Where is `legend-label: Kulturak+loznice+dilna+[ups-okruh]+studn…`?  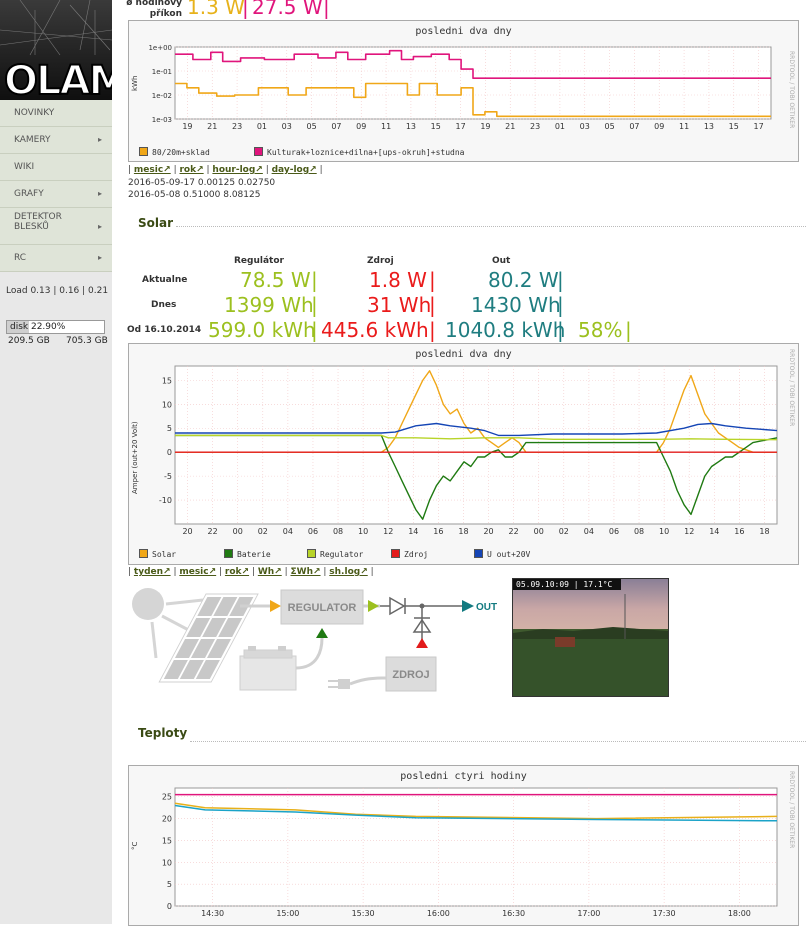 legend-label: Kulturak+loznice+dilna+[ups-okruh]+studn… is located at coordinates (366, 152).